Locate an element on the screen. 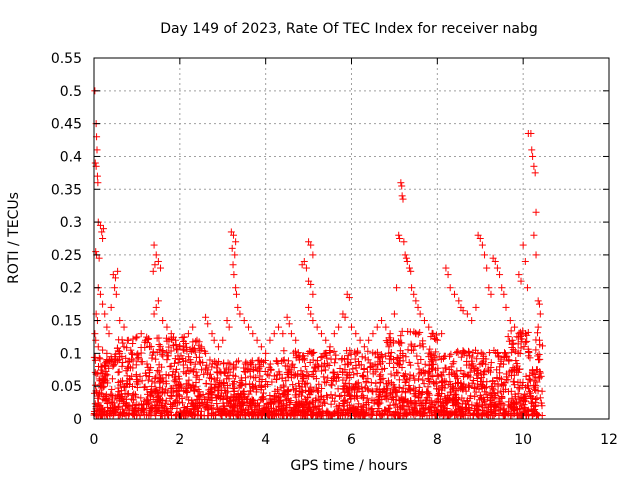  y-tick-label: 0.55 is located at coordinates (66, 59).